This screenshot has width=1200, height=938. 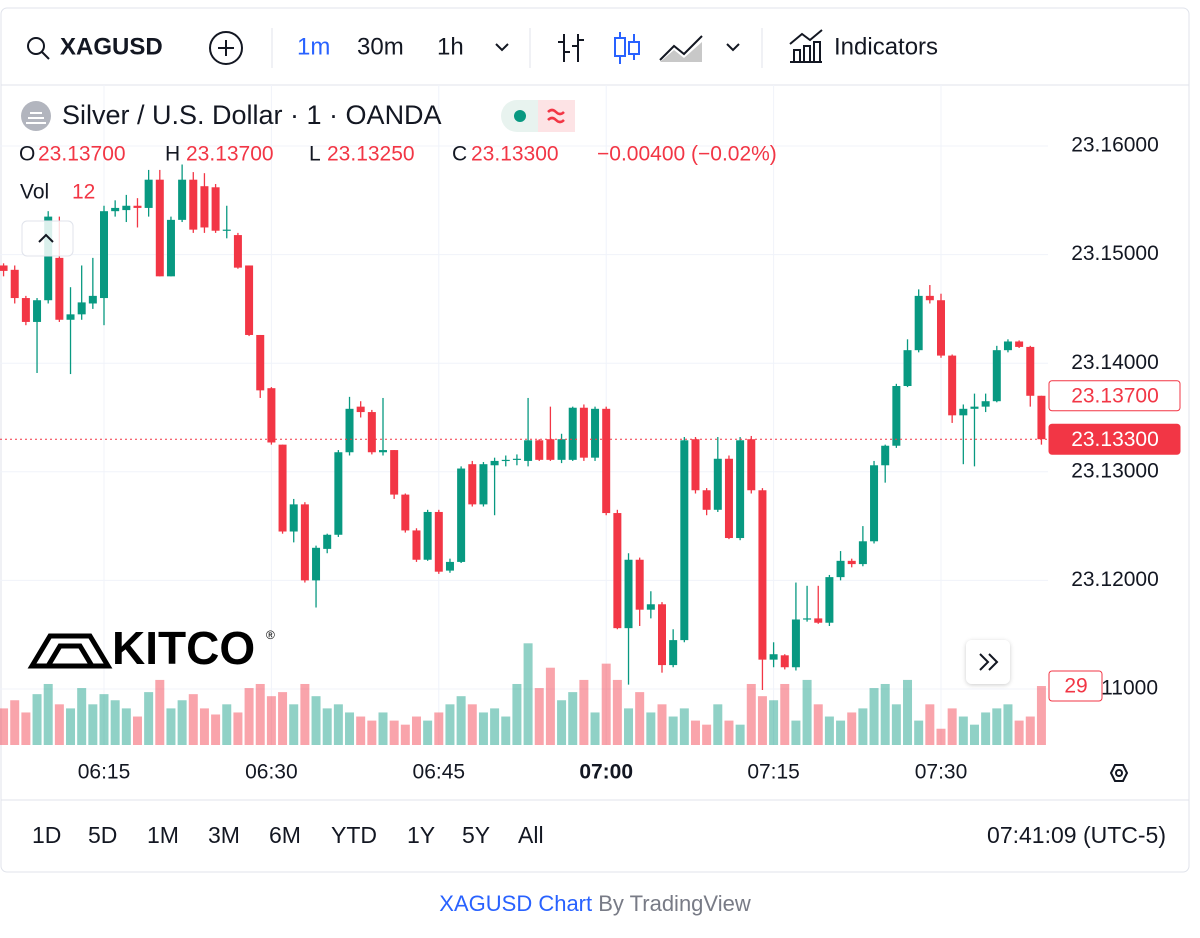 I want to click on area-icon, so click(x=681, y=48).